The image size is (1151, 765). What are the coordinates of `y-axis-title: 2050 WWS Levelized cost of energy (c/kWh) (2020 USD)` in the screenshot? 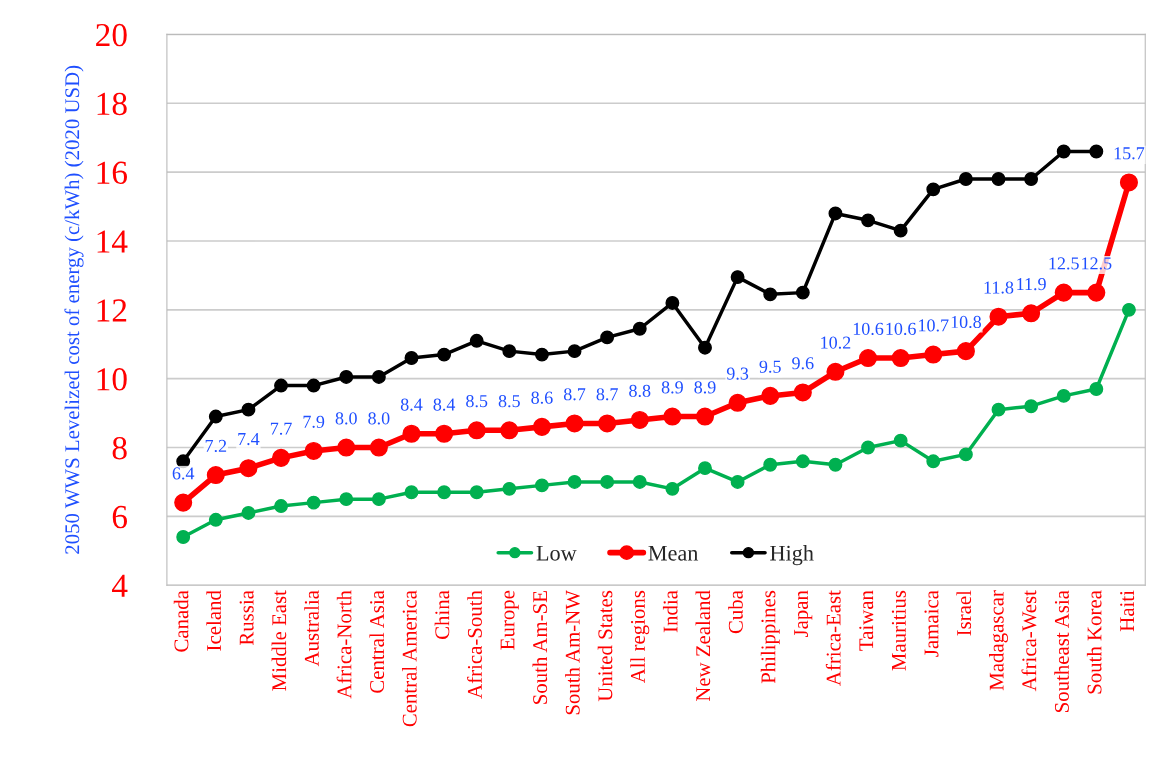 It's located at (74, 309).